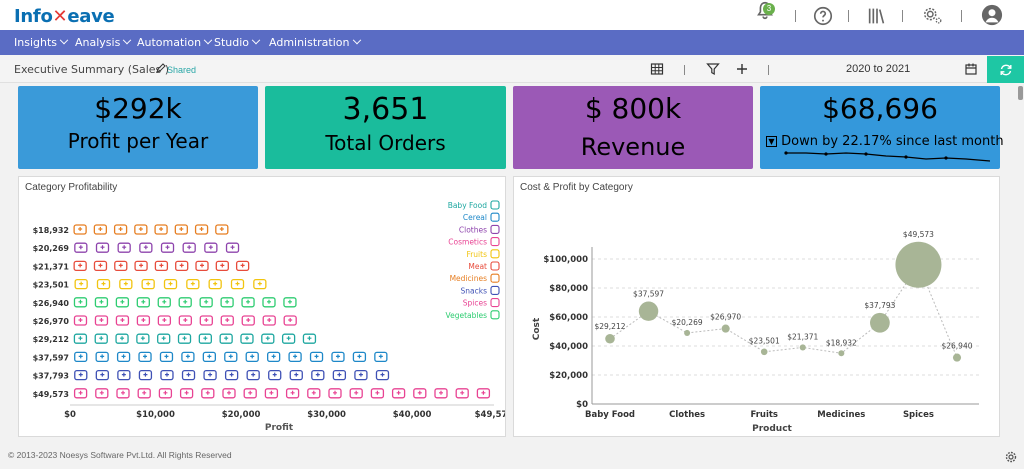 This screenshot has height=469, width=1024. What do you see at coordinates (582, 405) in the screenshot?
I see `y-tick-label: $0` at bounding box center [582, 405].